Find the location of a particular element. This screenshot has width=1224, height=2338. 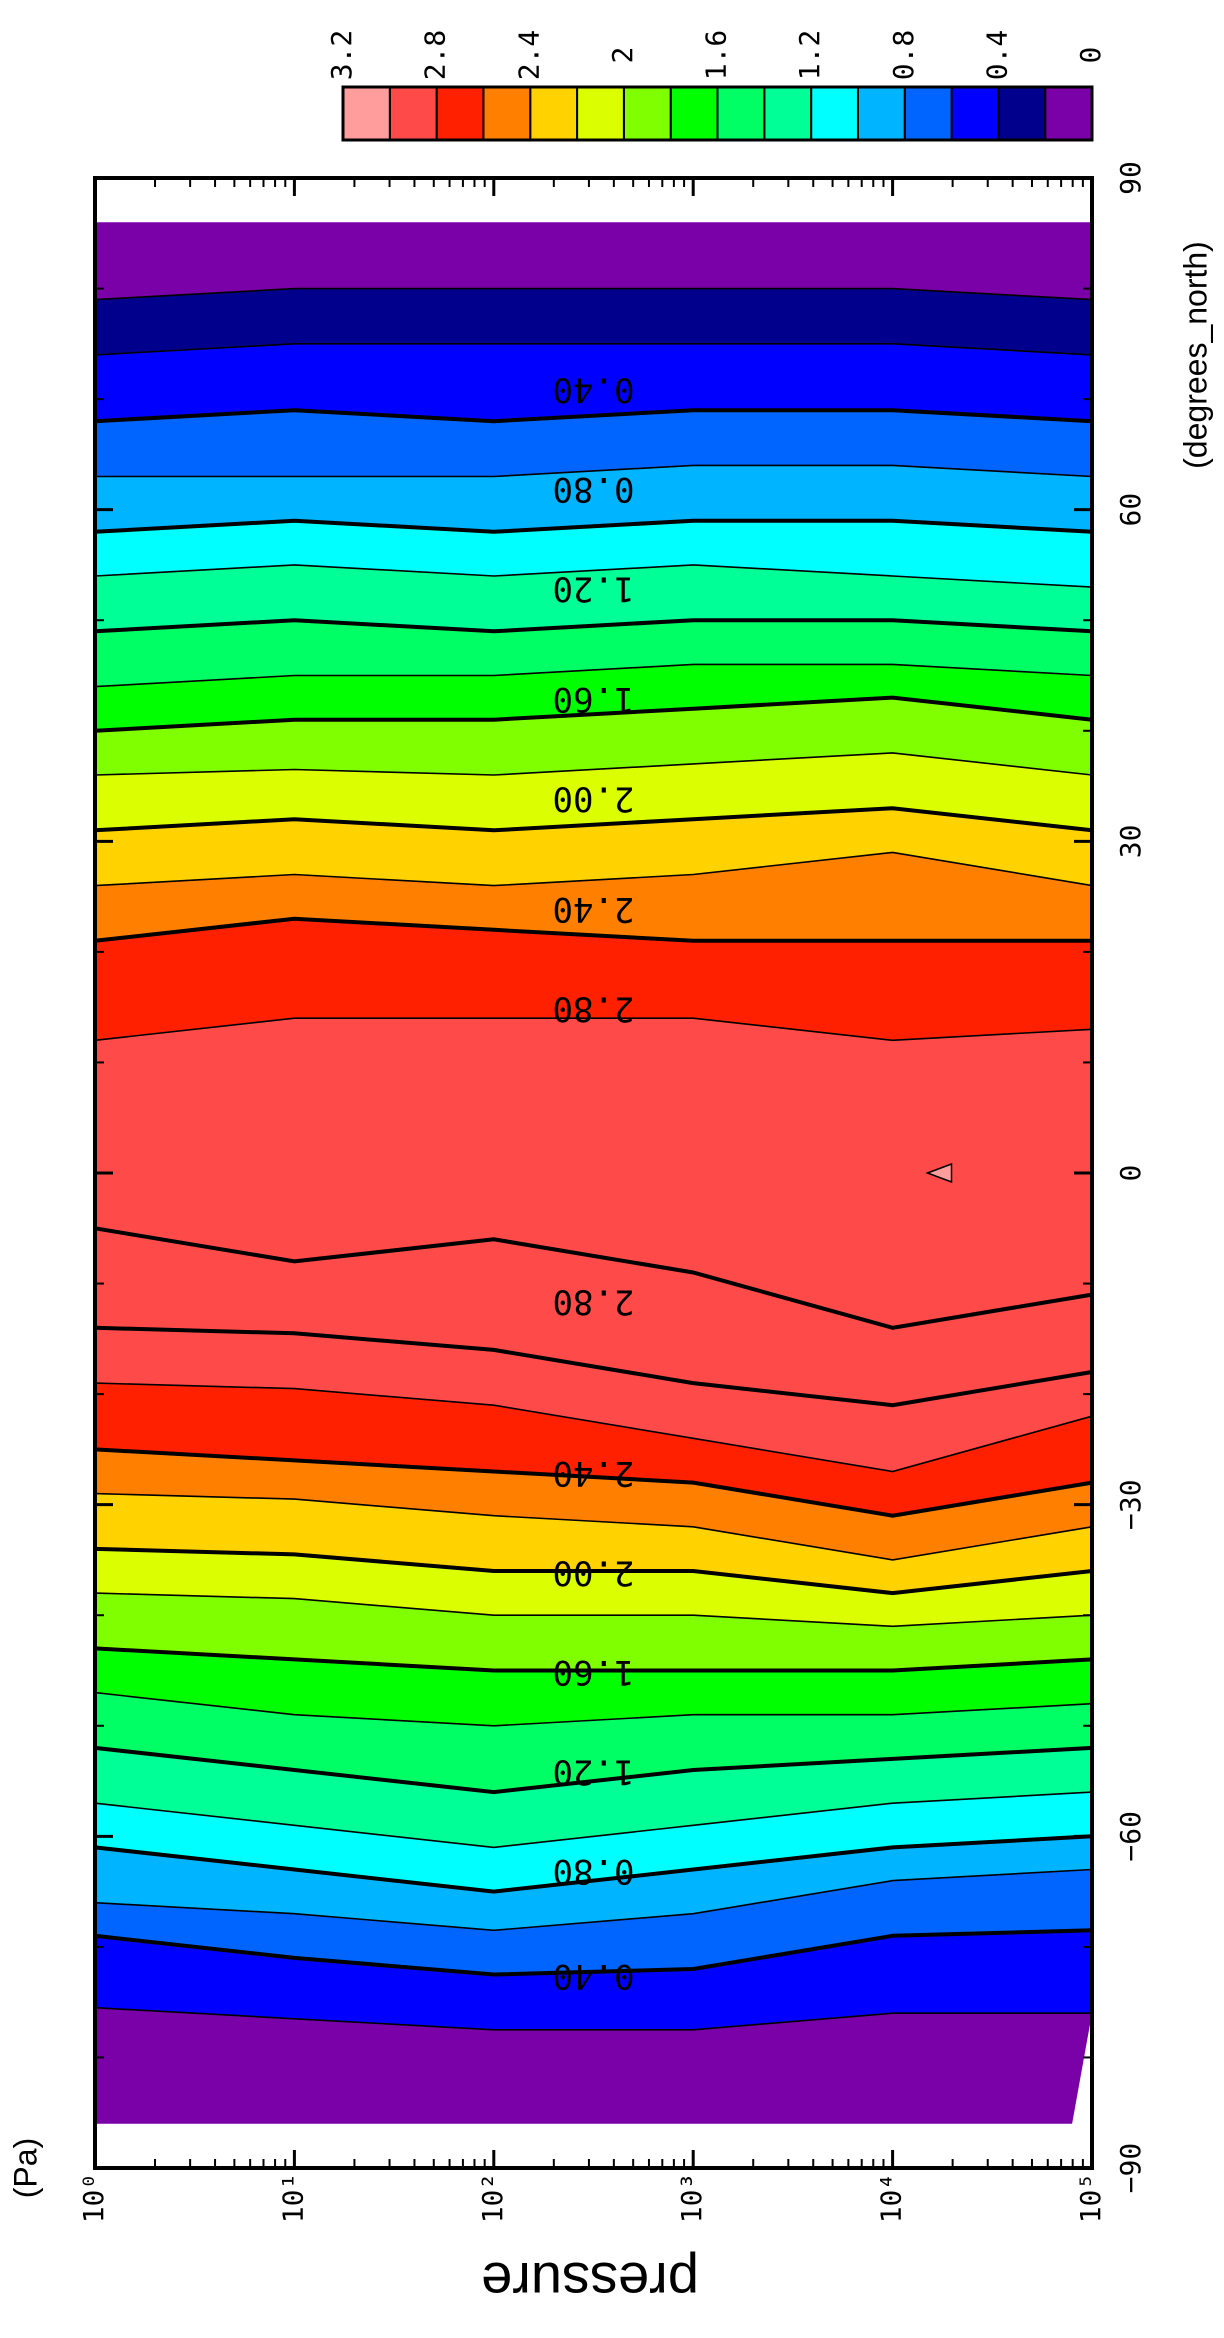

colorbar-frame is located at coordinates (717, 113).